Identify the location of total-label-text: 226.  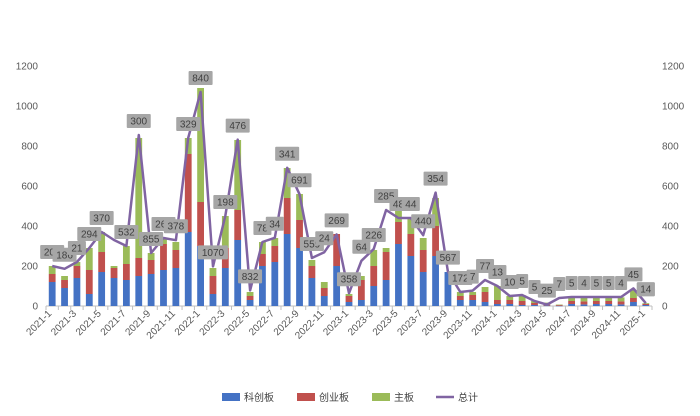
(373, 236).